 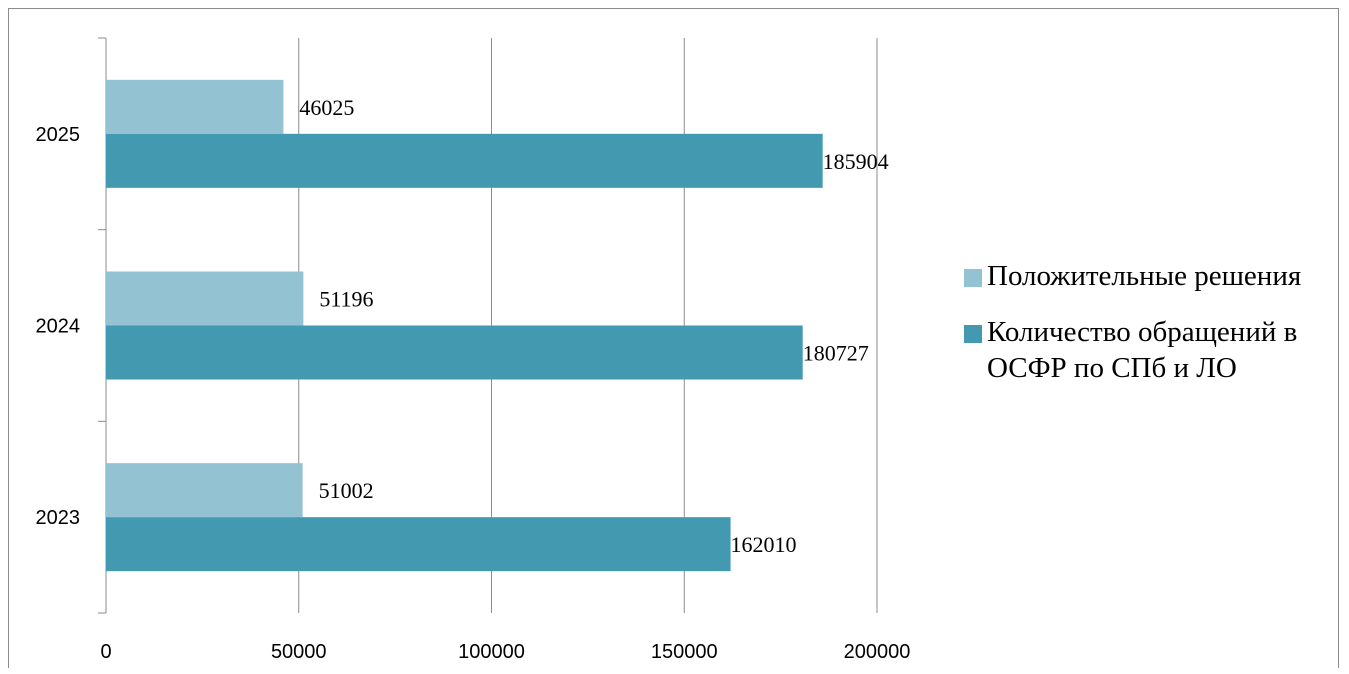 I want to click on data-label-2024-series-1: 180727, so click(x=836, y=353).